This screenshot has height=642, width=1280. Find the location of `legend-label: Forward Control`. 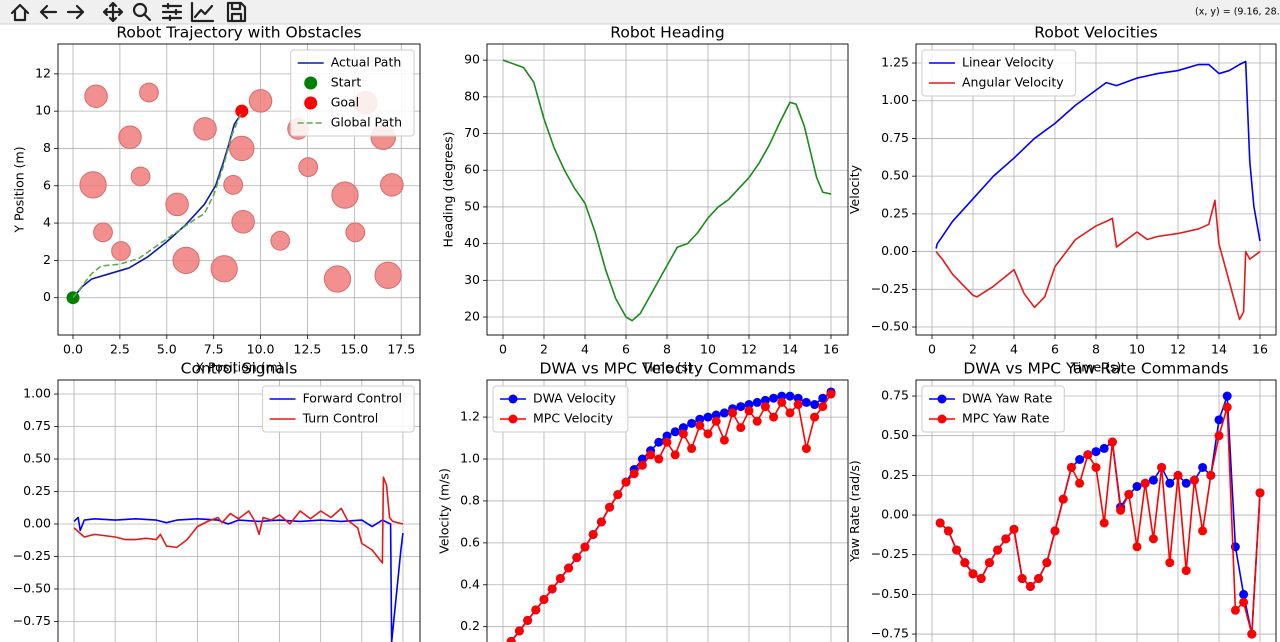

legend-label: Forward Control is located at coordinates (352, 398).